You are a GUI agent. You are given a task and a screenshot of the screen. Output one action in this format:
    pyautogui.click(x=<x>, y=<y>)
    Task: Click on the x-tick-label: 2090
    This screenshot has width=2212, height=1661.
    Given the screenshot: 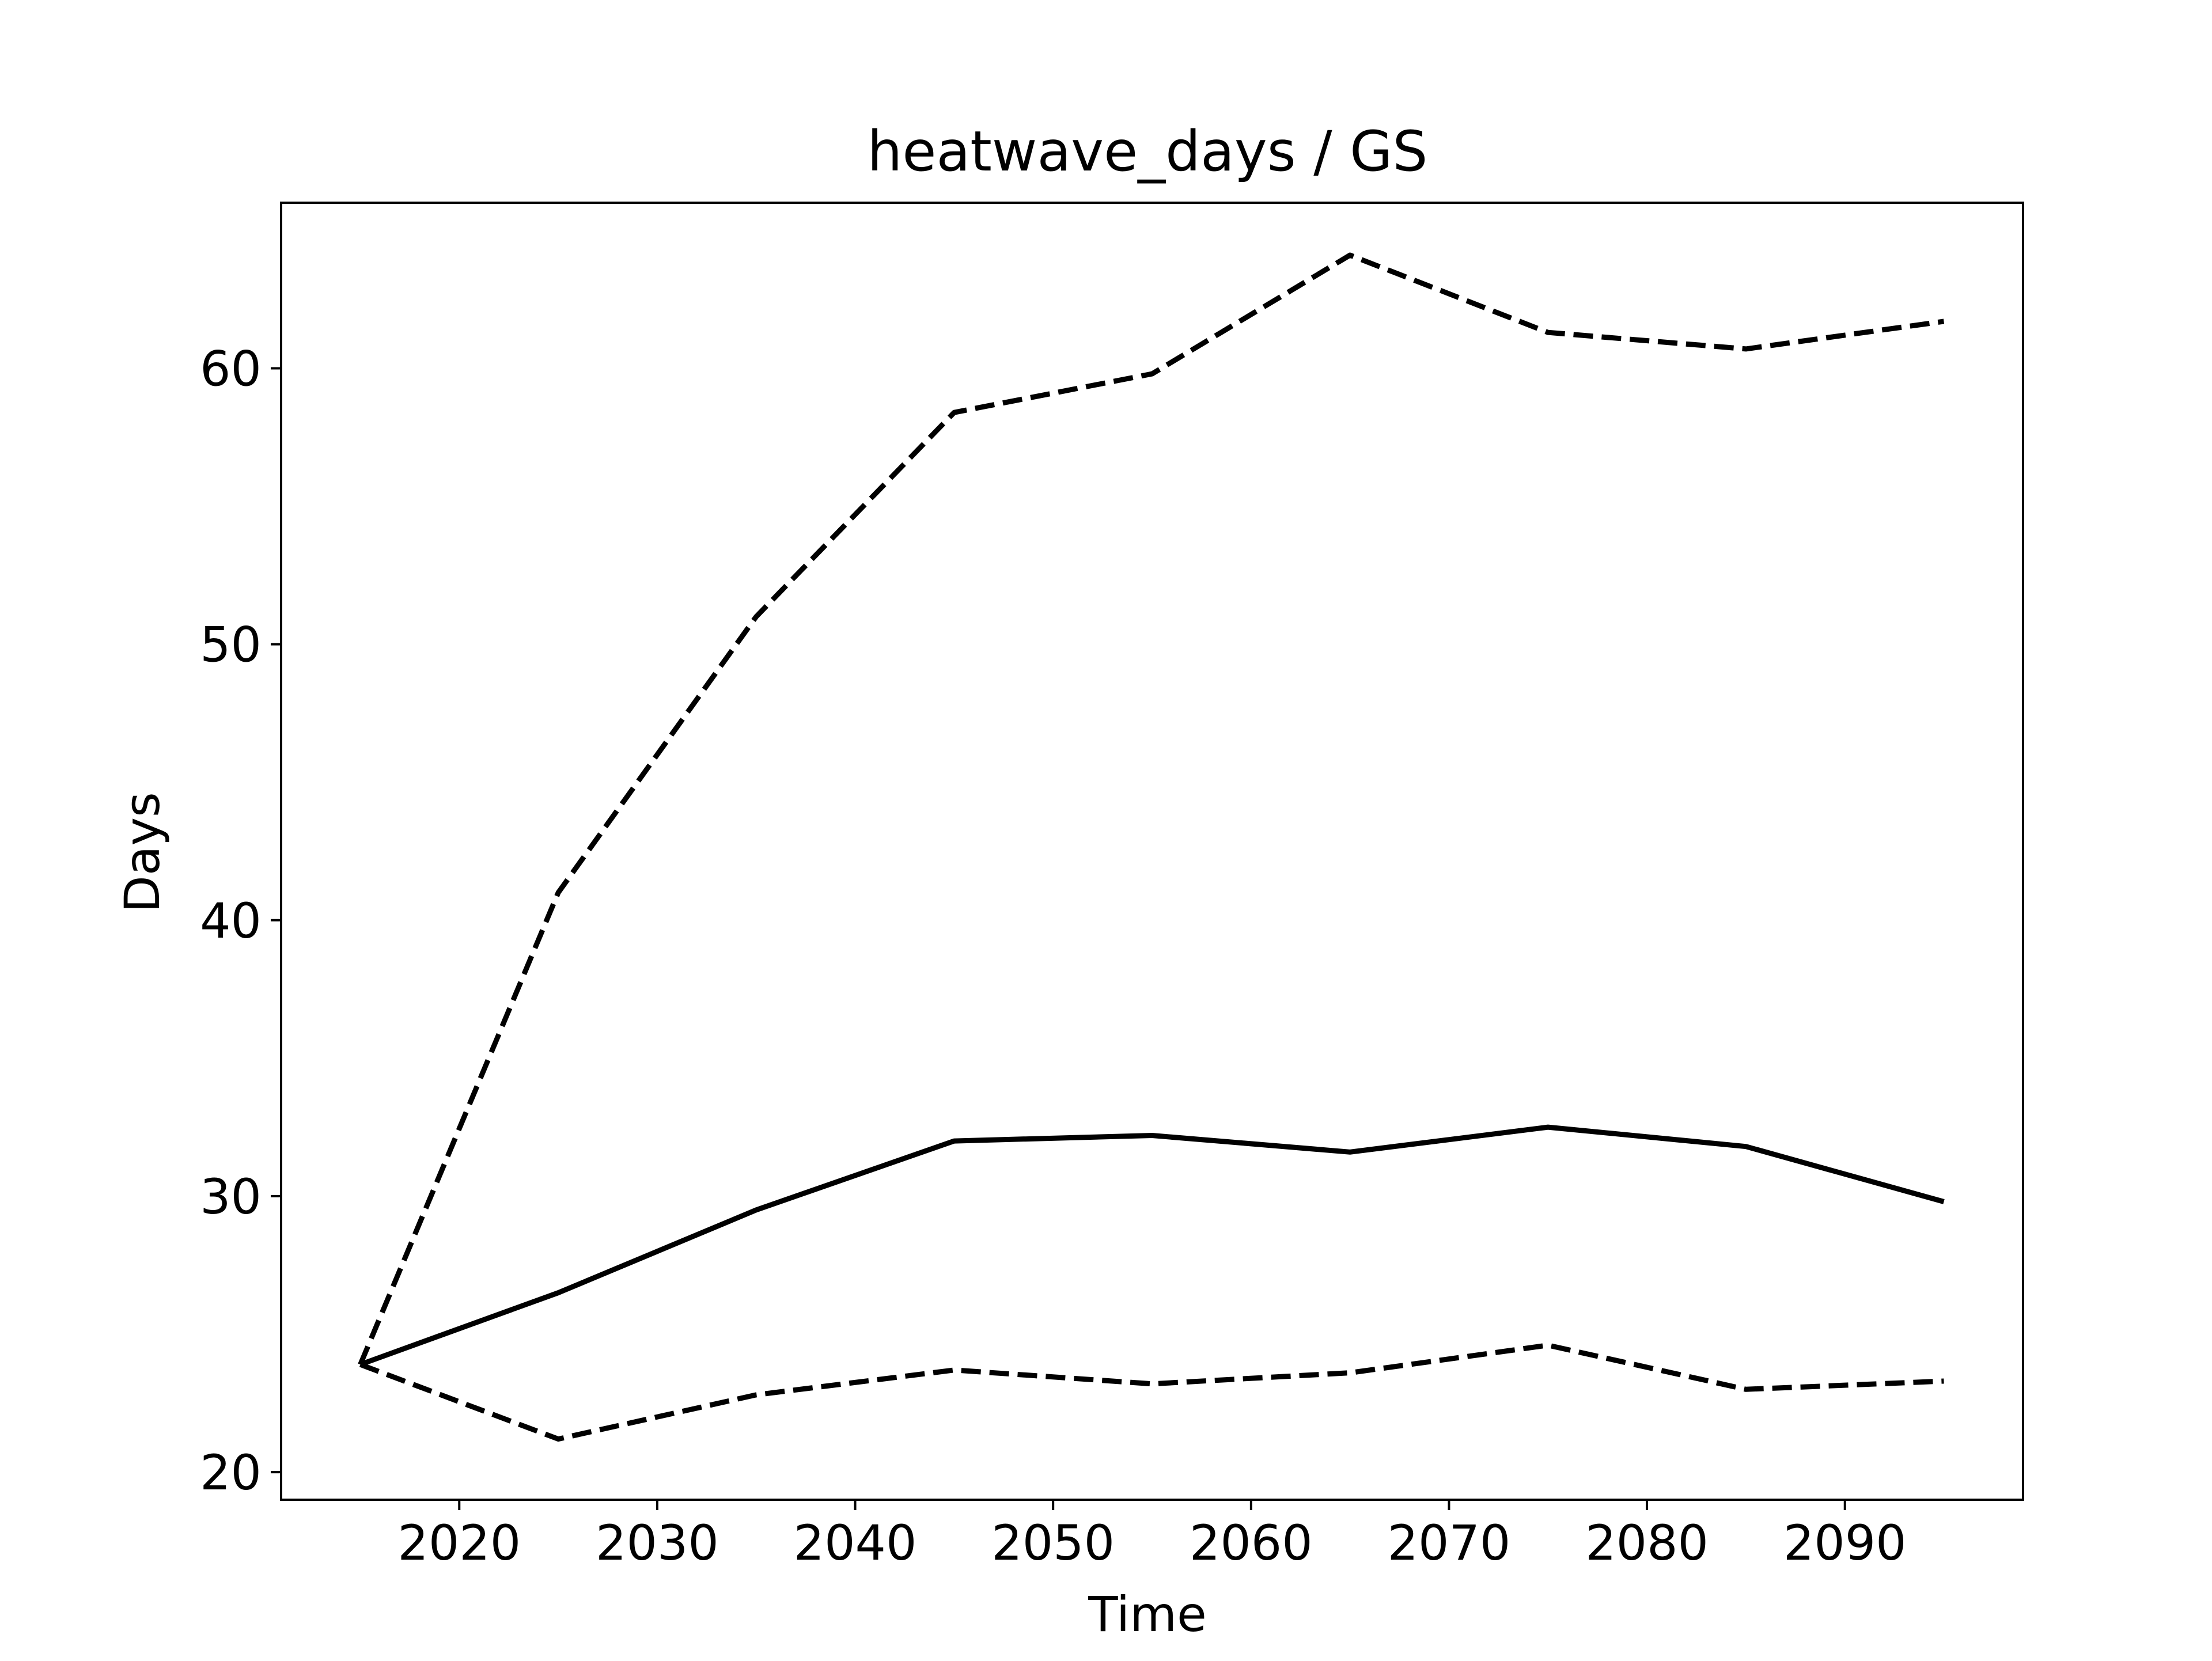 What is the action you would take?
    pyautogui.click(x=1845, y=1543)
    